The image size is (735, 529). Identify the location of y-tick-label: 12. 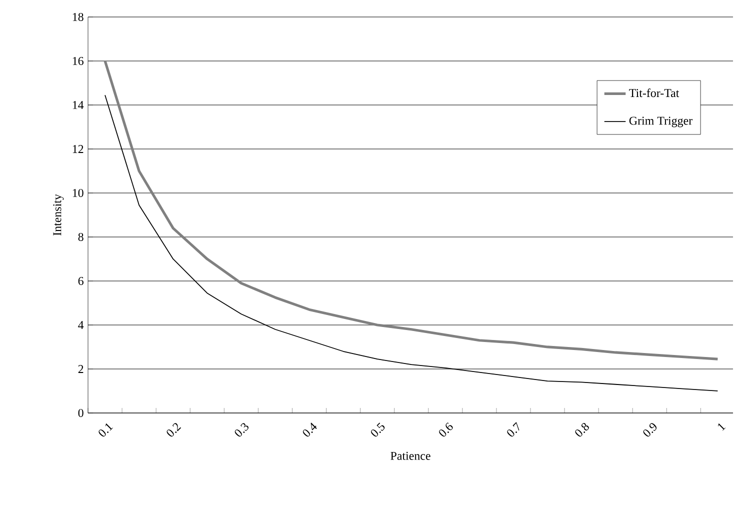
(78, 149).